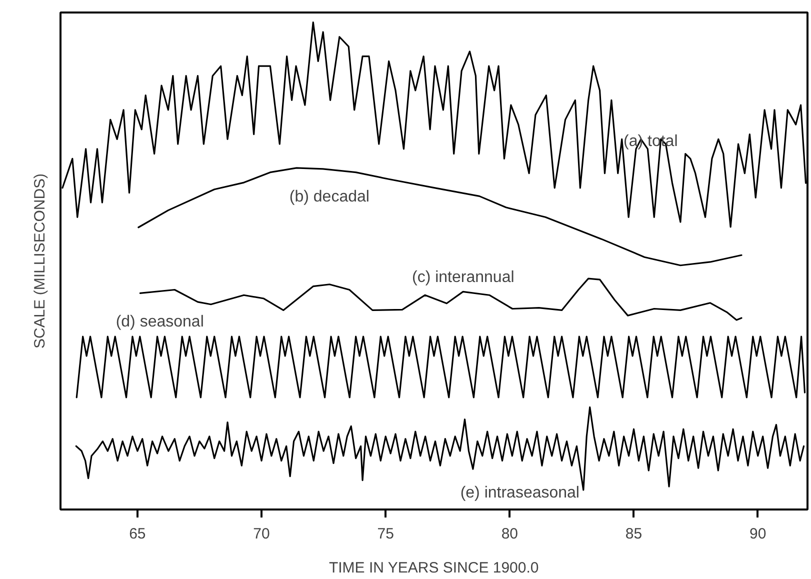  I want to click on x-tick-label: 75, so click(385, 534).